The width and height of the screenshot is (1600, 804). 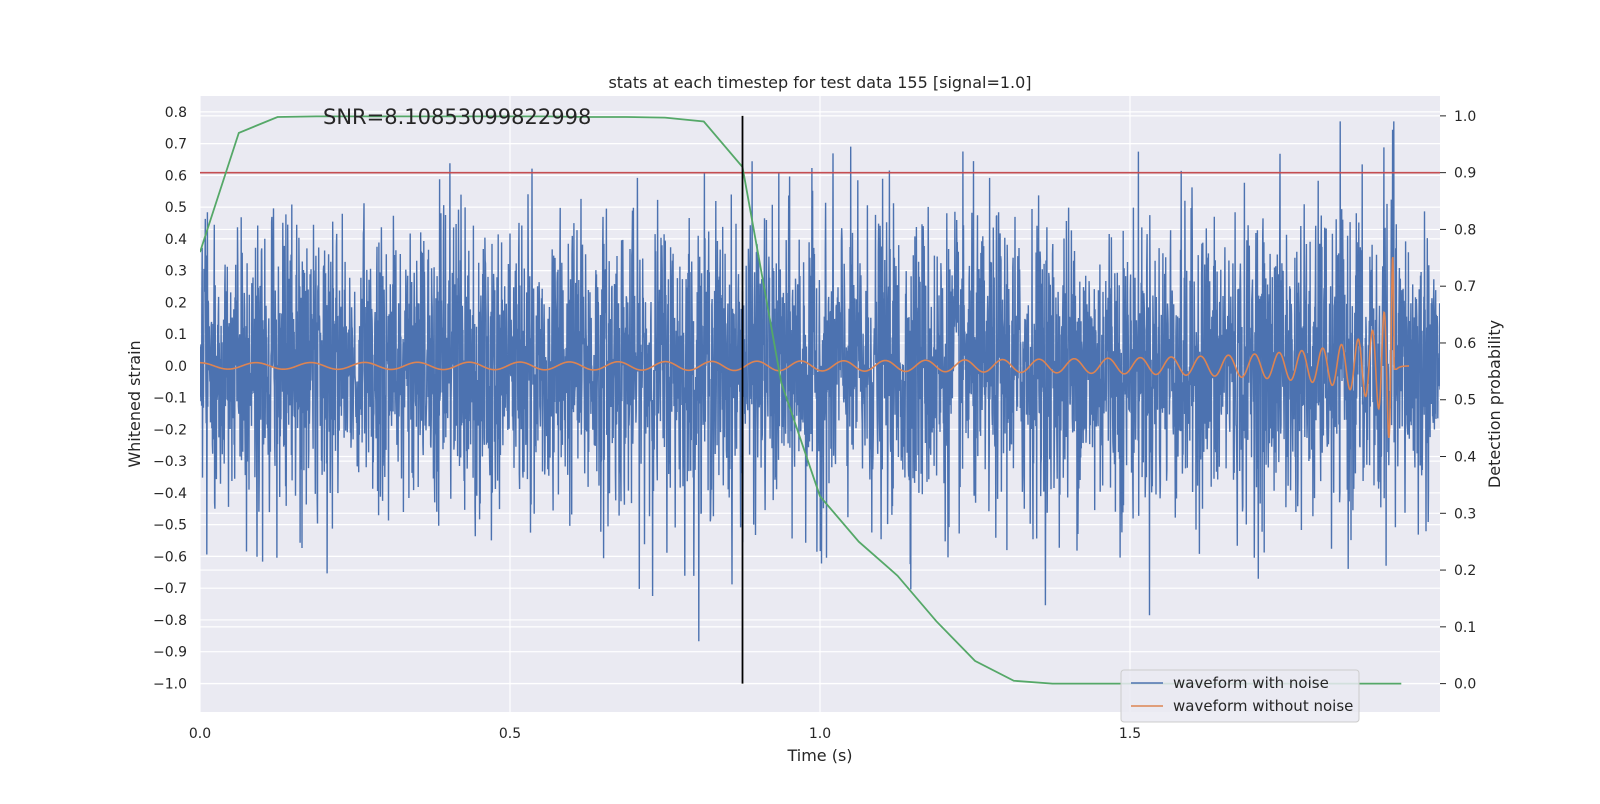 I want to click on y2-tick-label: 0.2, so click(x=1465, y=571).